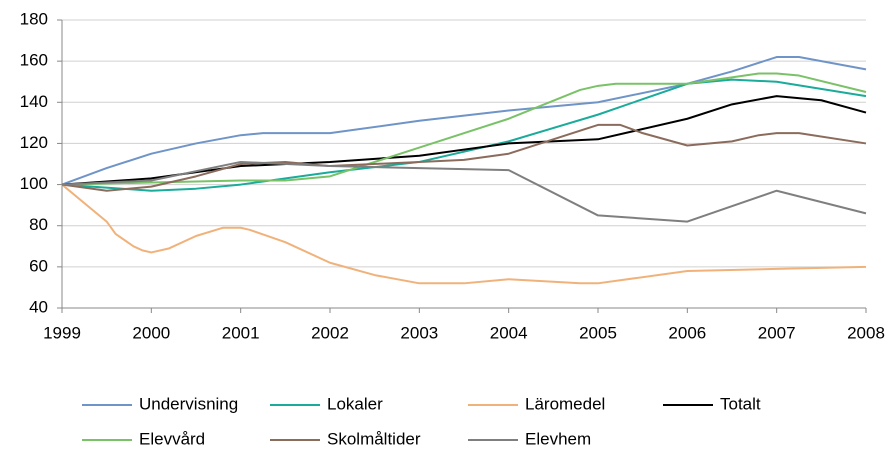  What do you see at coordinates (34, 183) in the screenshot?
I see `y-tick-label: 100` at bounding box center [34, 183].